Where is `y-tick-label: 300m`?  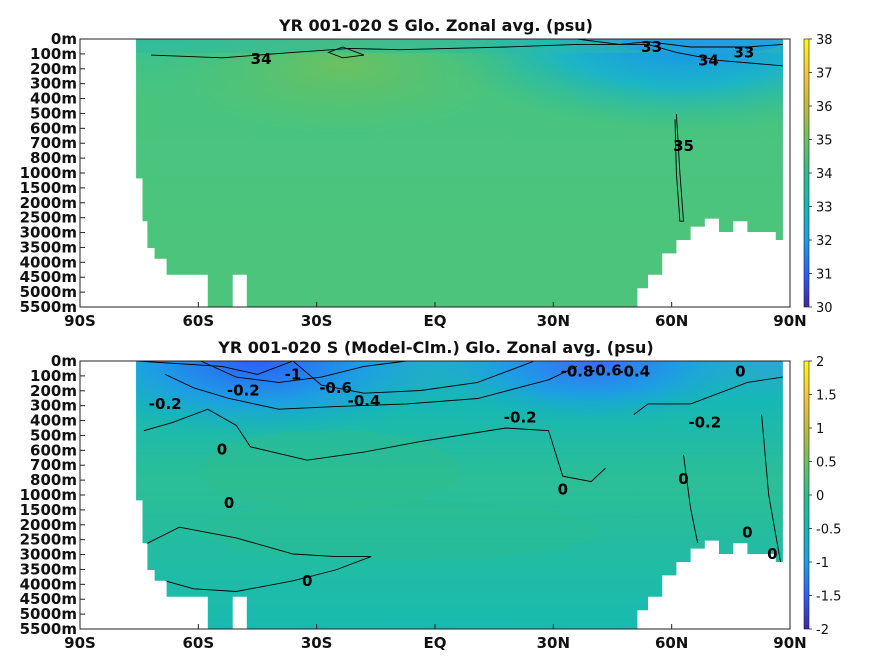
y-tick-label: 300m is located at coordinates (53, 406).